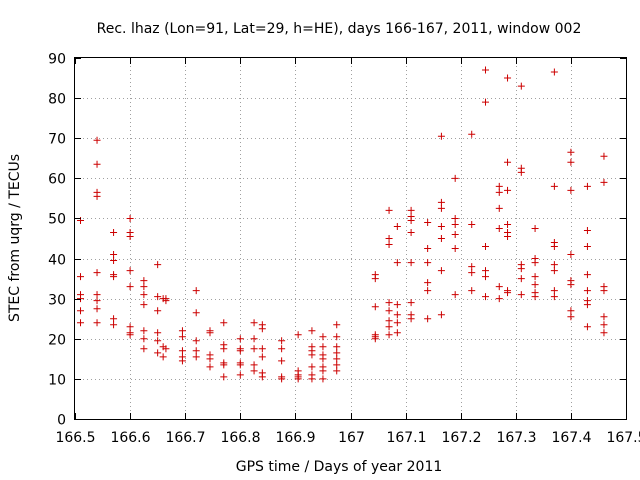  Describe the element at coordinates (57, 341) in the screenshot. I see `y-tick-label: 20` at that location.